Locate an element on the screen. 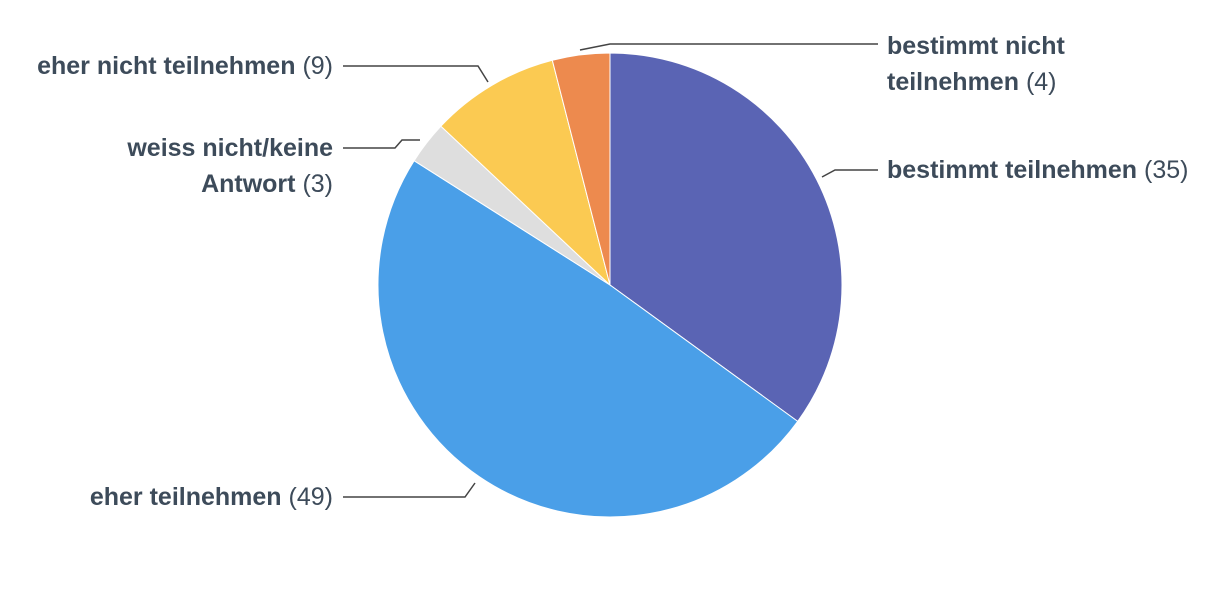 This screenshot has width=1220, height=592. slice-label: bestimmt teilnehmen (35) is located at coordinates (1047, 170).